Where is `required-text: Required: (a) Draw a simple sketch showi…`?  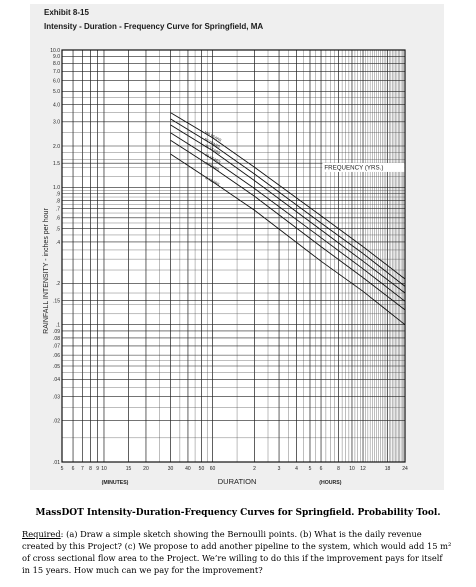 required-text: Required: (a) Draw a simple sketch showi… is located at coordinates (237, 552).